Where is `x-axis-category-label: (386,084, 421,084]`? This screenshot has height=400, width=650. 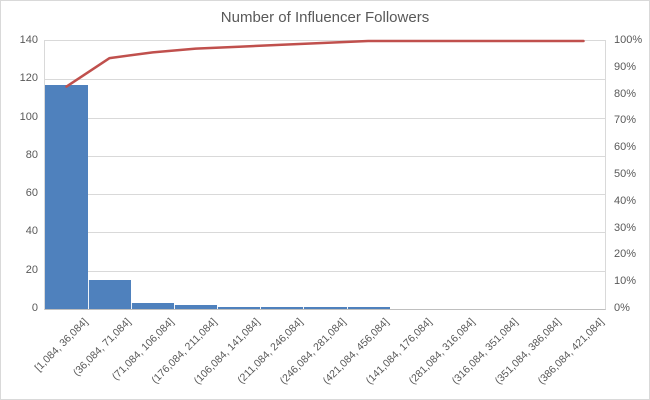 x-axis-category-label: (386,084, 421,084] is located at coordinates (571, 351).